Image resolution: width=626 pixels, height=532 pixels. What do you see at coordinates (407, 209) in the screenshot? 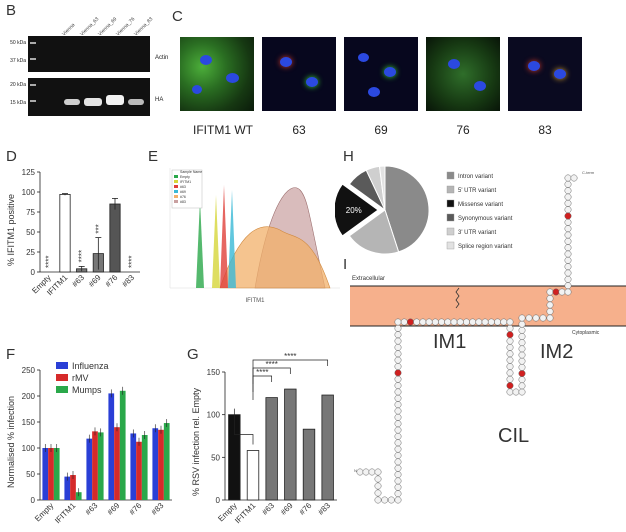
I see `pie-slice-h` at bounding box center [407, 209].